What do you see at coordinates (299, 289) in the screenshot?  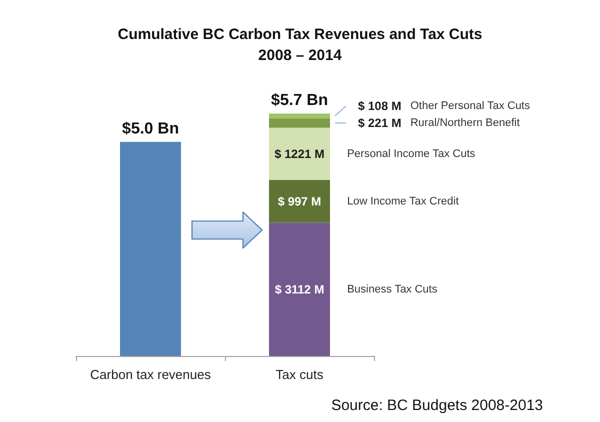 I see `data-label: $ 3112 M` at bounding box center [299, 289].